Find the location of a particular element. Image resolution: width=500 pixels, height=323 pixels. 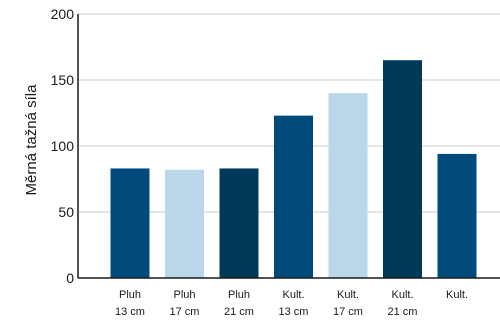

y-tick-label: 200 is located at coordinates (63, 14).